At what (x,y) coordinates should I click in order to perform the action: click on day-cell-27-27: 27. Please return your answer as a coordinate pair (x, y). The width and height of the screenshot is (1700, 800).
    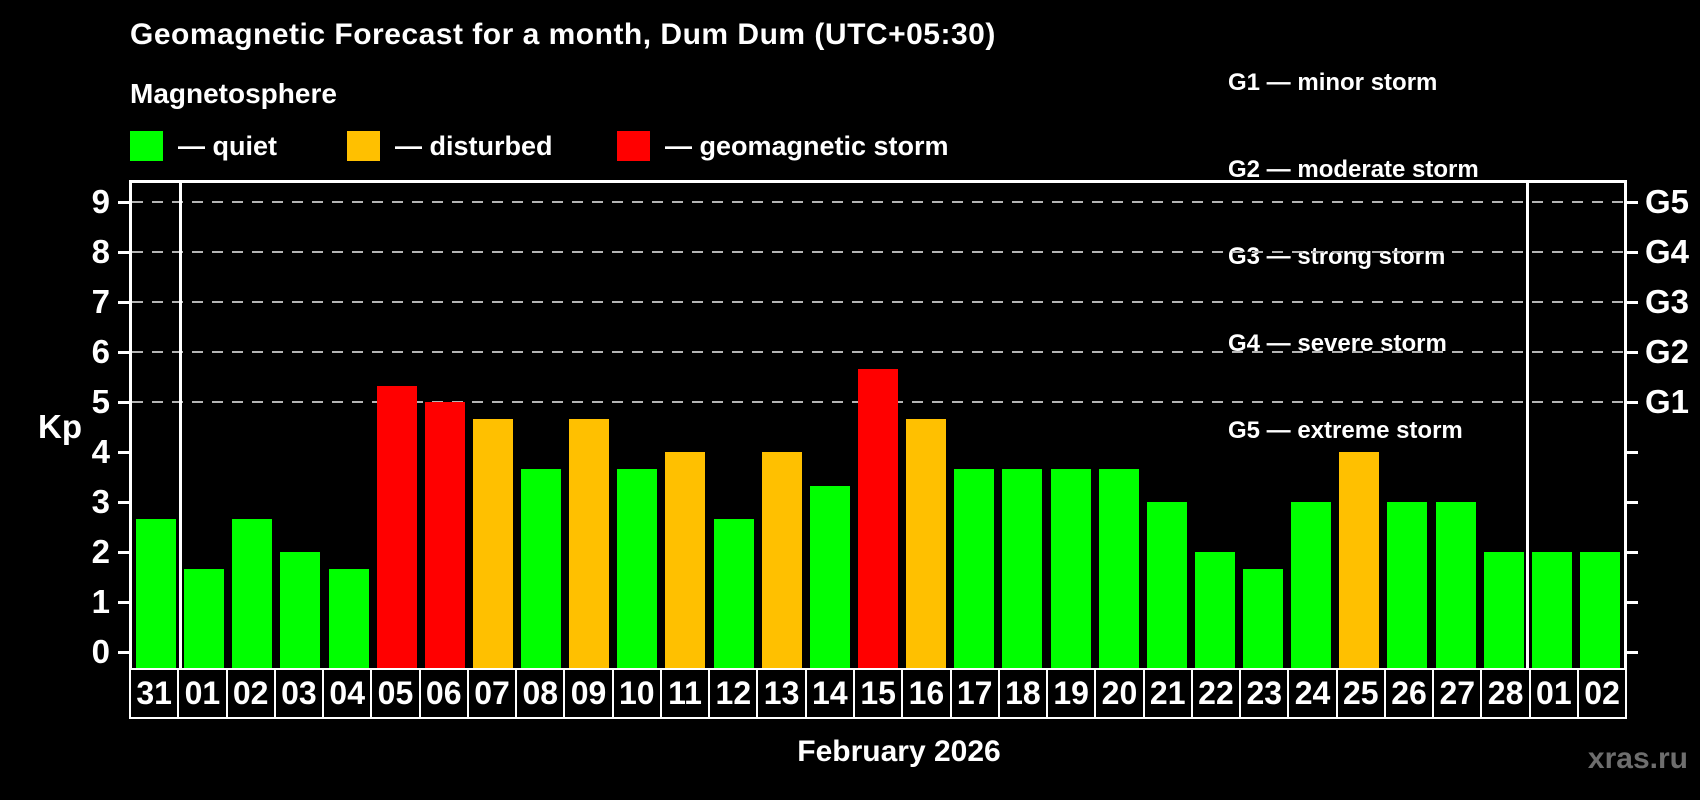
    Looking at the image, I should click on (1458, 693).